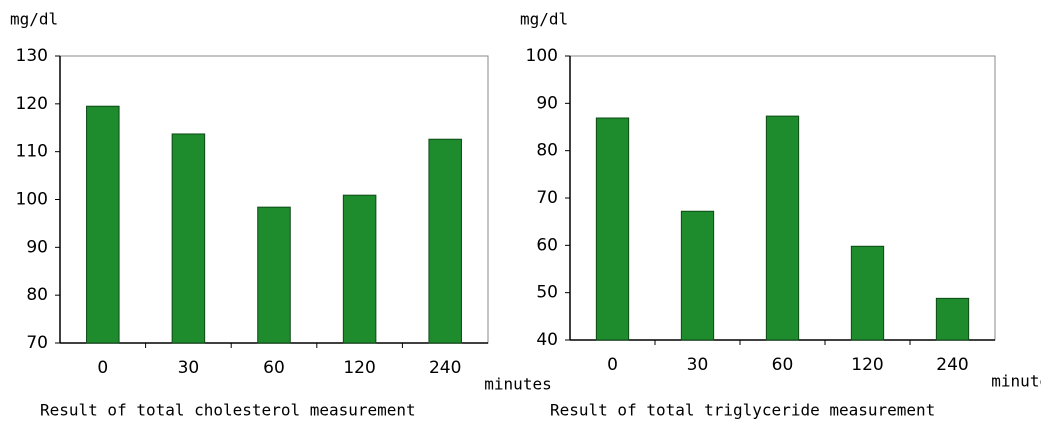  Describe the element at coordinates (228, 410) in the screenshot. I see `chart-title: Result of total cholesterol measurement` at that location.